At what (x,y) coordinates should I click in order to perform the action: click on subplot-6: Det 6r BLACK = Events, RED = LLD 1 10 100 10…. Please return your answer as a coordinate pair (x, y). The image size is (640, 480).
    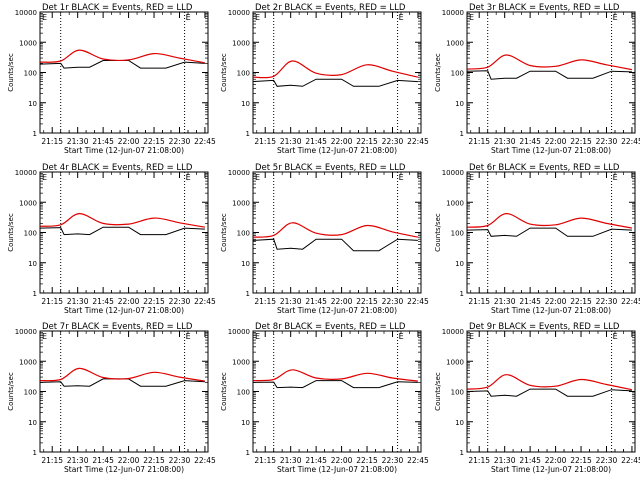
    Looking at the image, I should click on (537, 239).